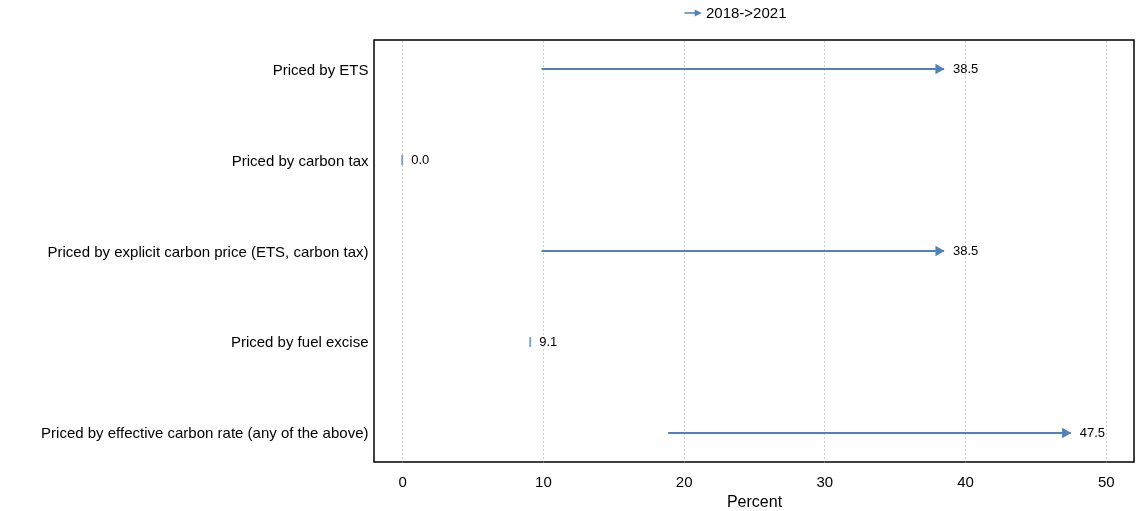  I want to click on x-tick-label: 40, so click(965, 481).